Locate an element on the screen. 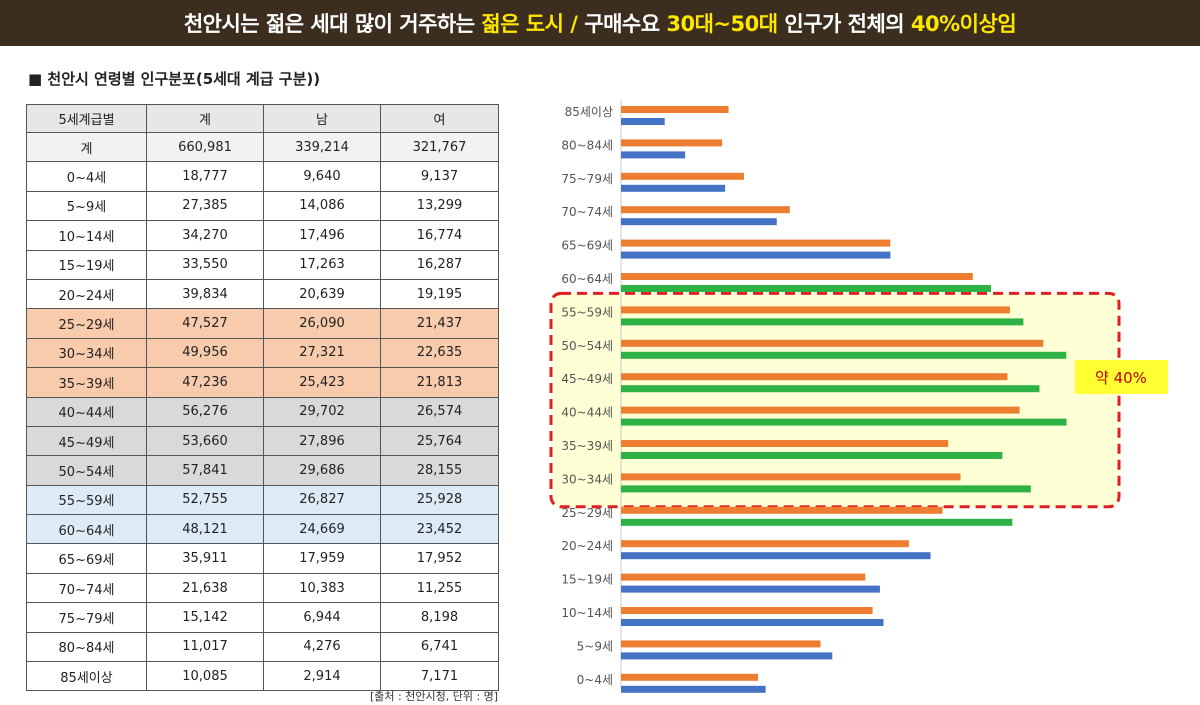 The image size is (1200, 705). banner-part: 30대~50대 is located at coordinates (722, 24).